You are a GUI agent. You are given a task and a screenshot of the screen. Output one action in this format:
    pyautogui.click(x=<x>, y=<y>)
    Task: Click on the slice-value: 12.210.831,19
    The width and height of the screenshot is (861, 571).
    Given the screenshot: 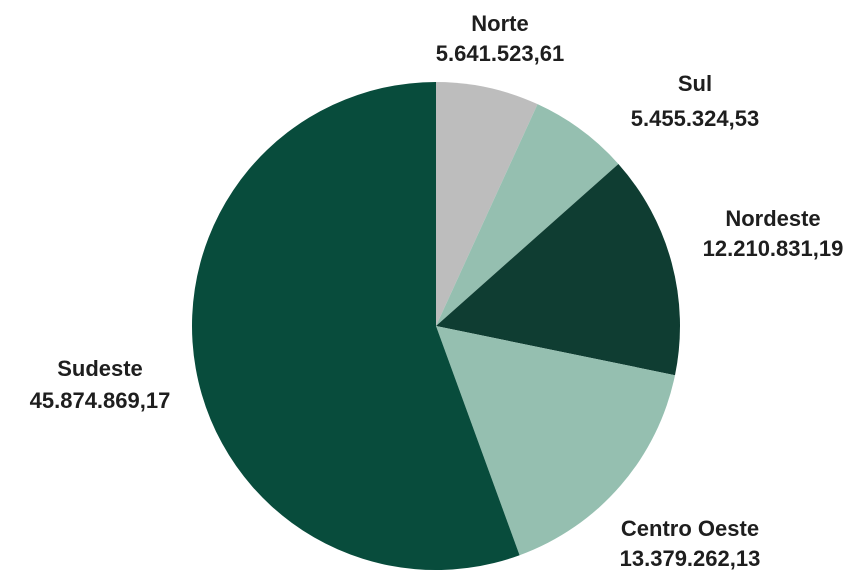 What is the action you would take?
    pyautogui.click(x=773, y=248)
    